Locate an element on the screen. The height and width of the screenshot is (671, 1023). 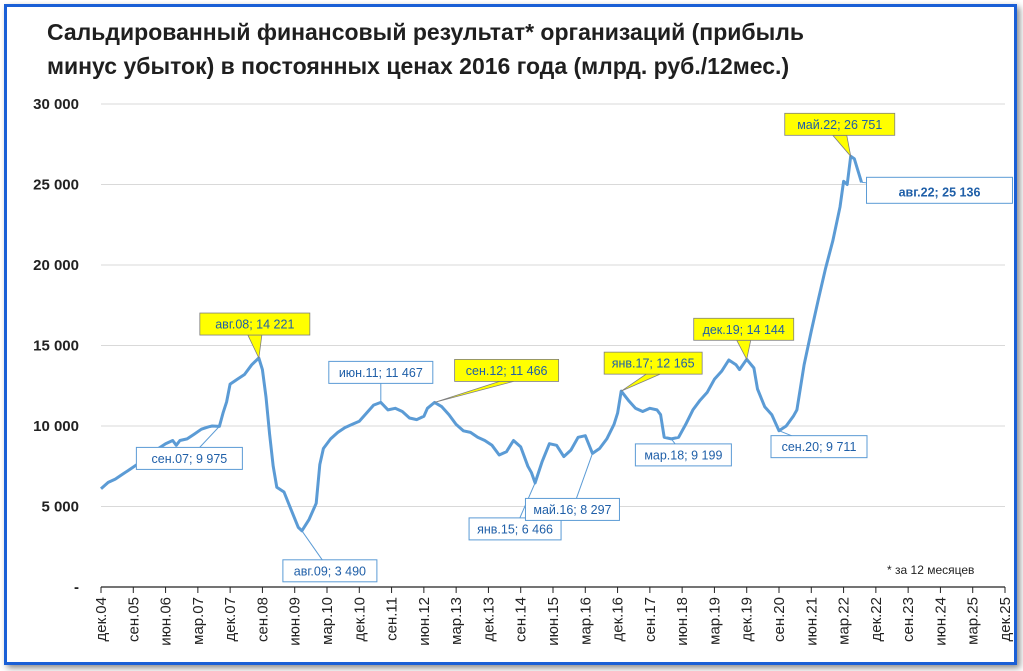
annotation-callout: мар.18; 9 199 is located at coordinates (683, 452).